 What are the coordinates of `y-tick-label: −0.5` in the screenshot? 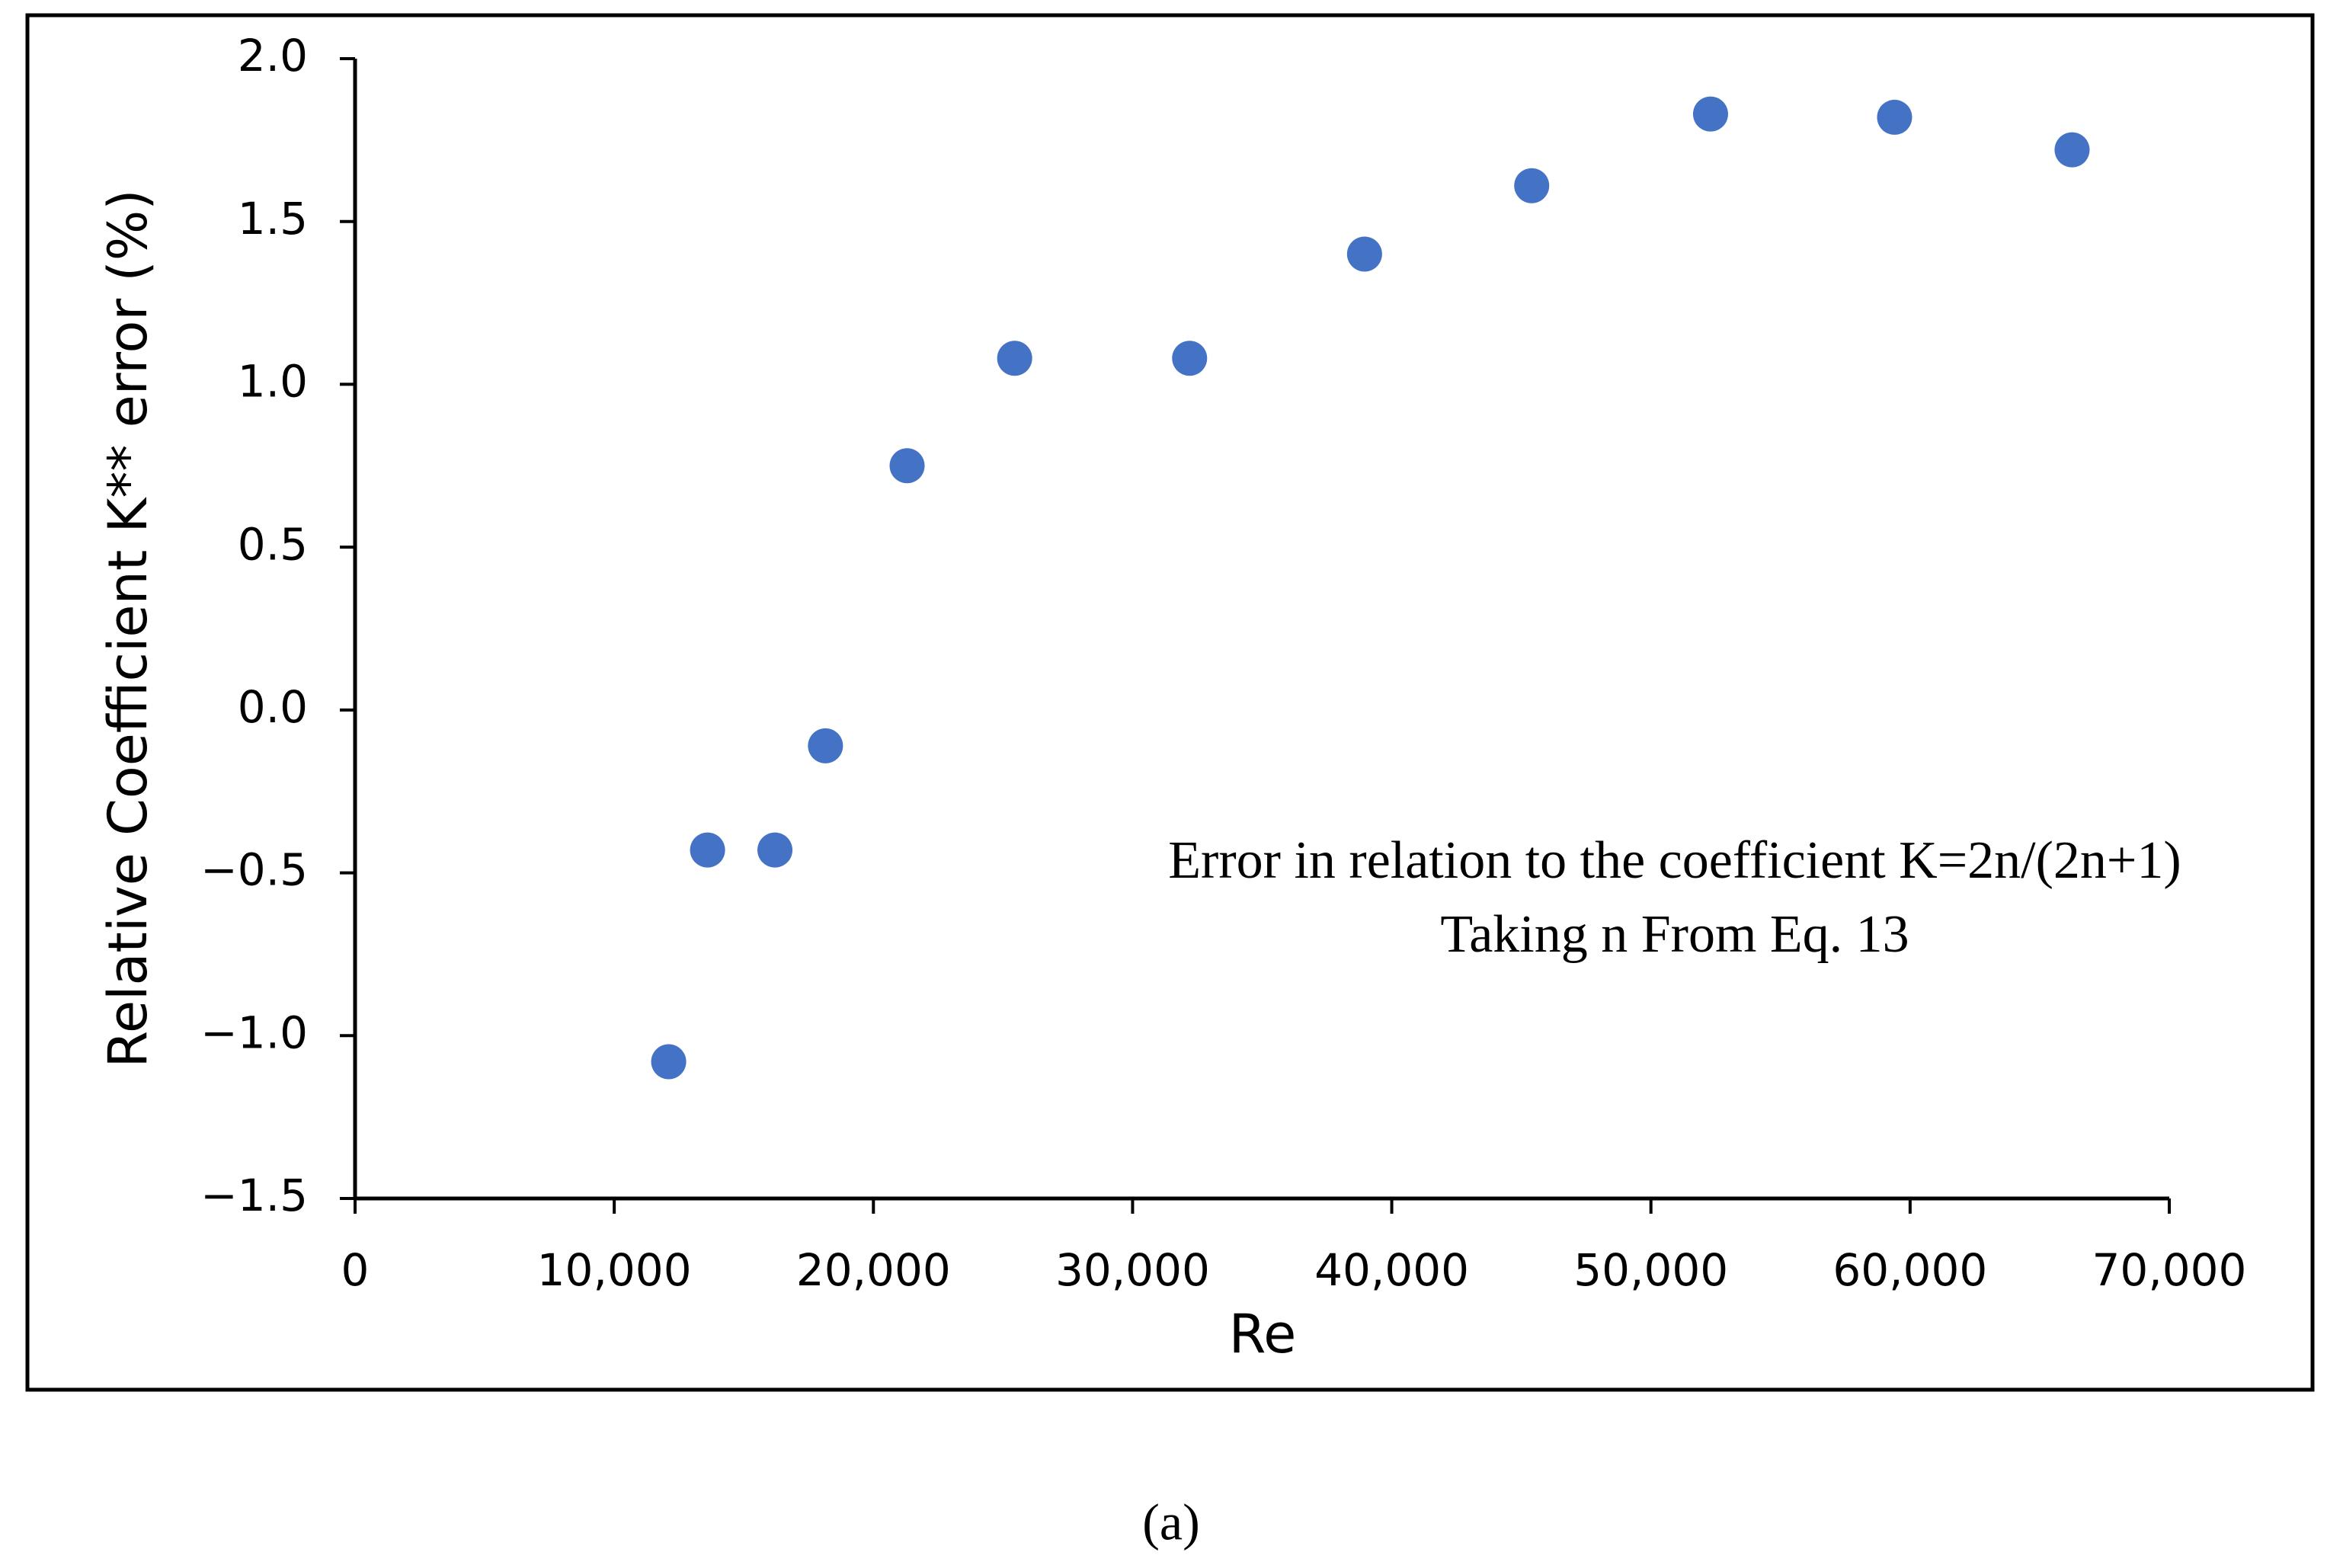 It's located at (254, 870).